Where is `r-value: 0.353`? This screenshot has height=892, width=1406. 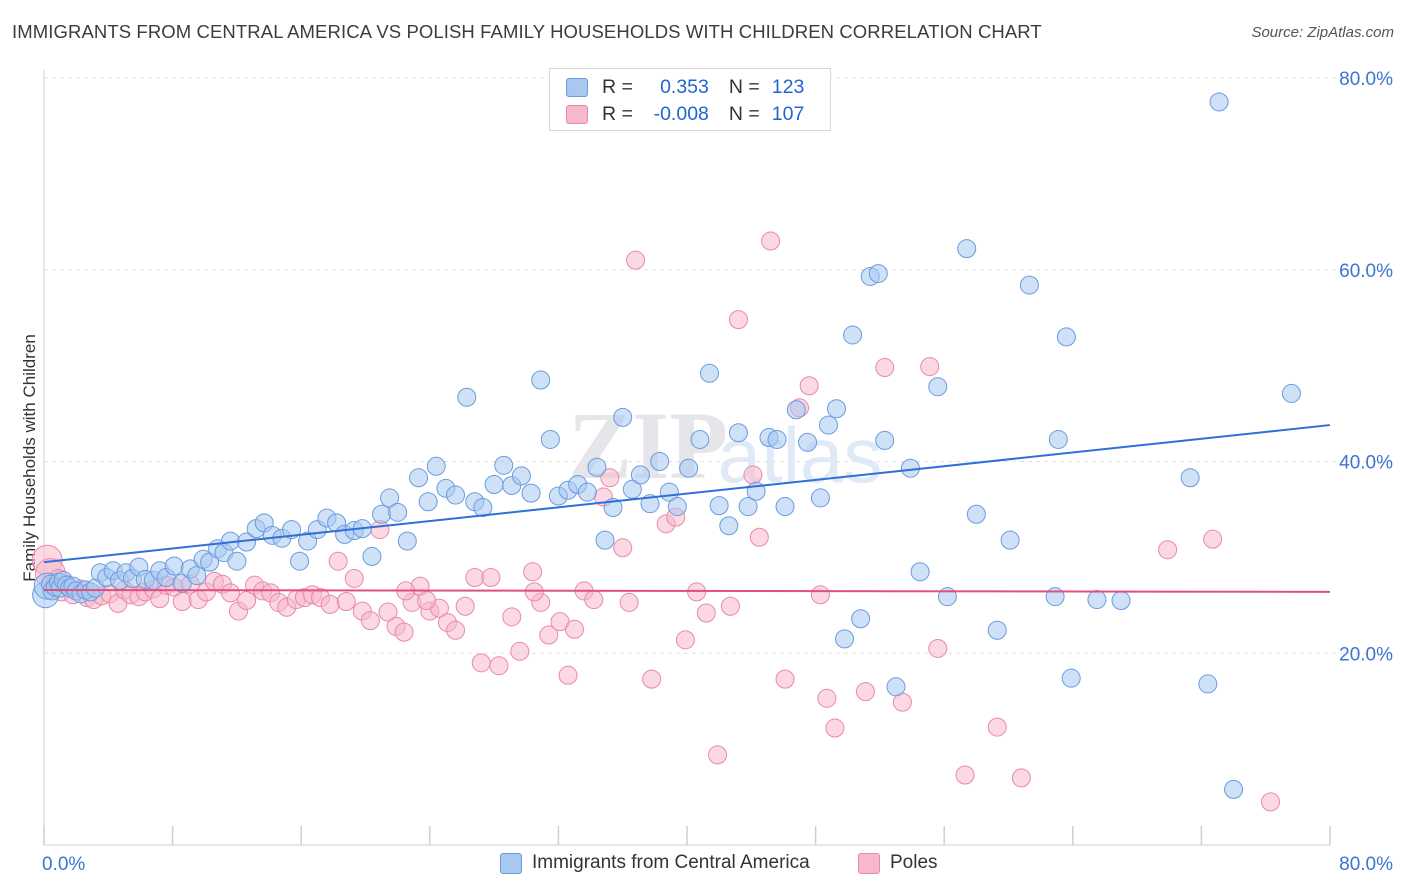
r-value: 0.353 is located at coordinates (684, 86).